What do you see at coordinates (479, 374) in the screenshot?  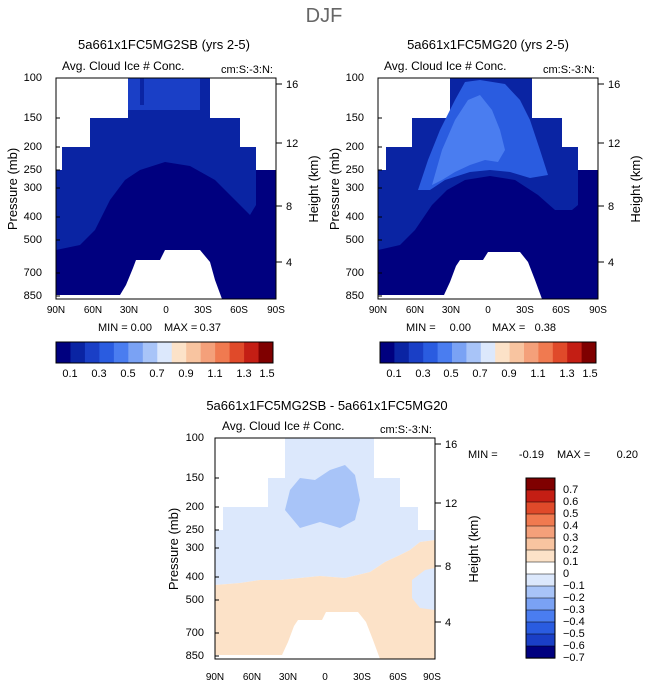 I see `panel-2-colorbar-label: 0.7` at bounding box center [479, 374].